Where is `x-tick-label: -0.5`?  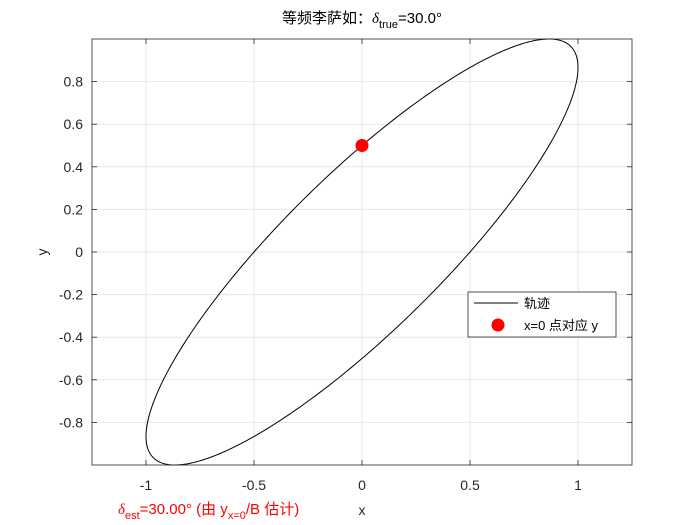
x-tick-label: -0.5 is located at coordinates (254, 485).